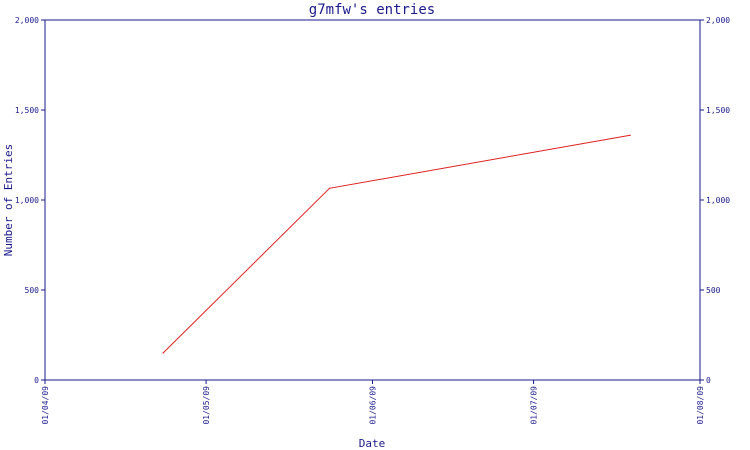 This screenshot has height=450, width=750. Describe the element at coordinates (45, 405) in the screenshot. I see `x-tick-label: 01/04/09` at that location.